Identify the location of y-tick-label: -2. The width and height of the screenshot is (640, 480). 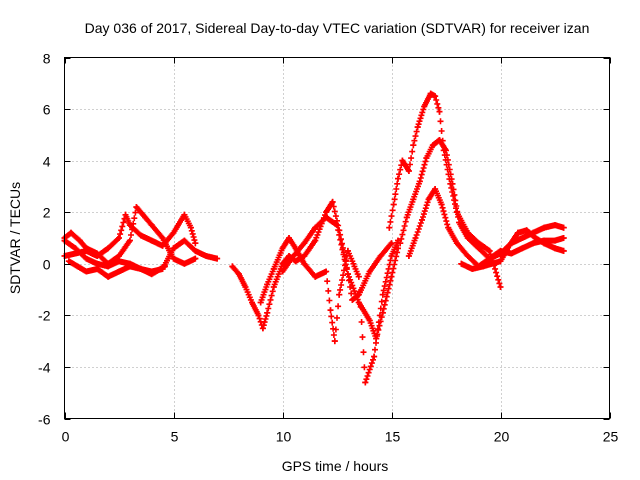
(44, 316).